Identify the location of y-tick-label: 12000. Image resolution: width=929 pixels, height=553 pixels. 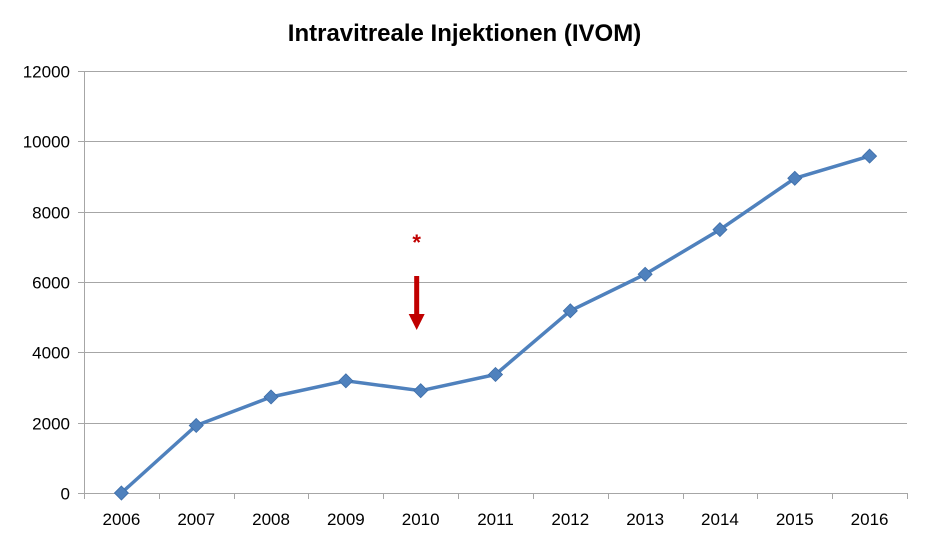
(46, 72).